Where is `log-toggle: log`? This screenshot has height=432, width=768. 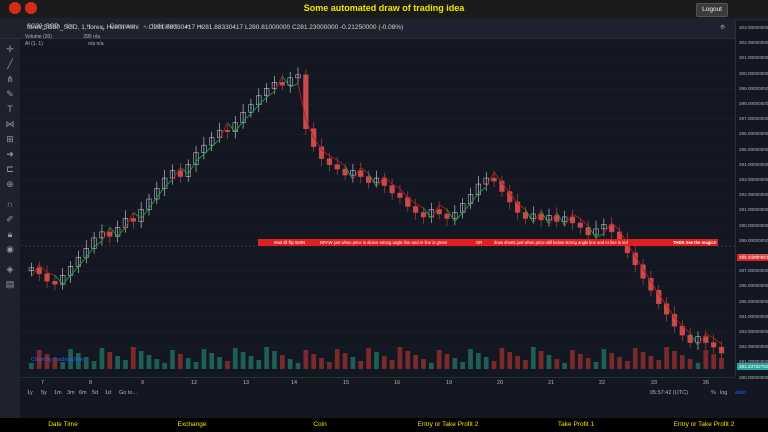 log-toggle: log is located at coordinates (724, 393).